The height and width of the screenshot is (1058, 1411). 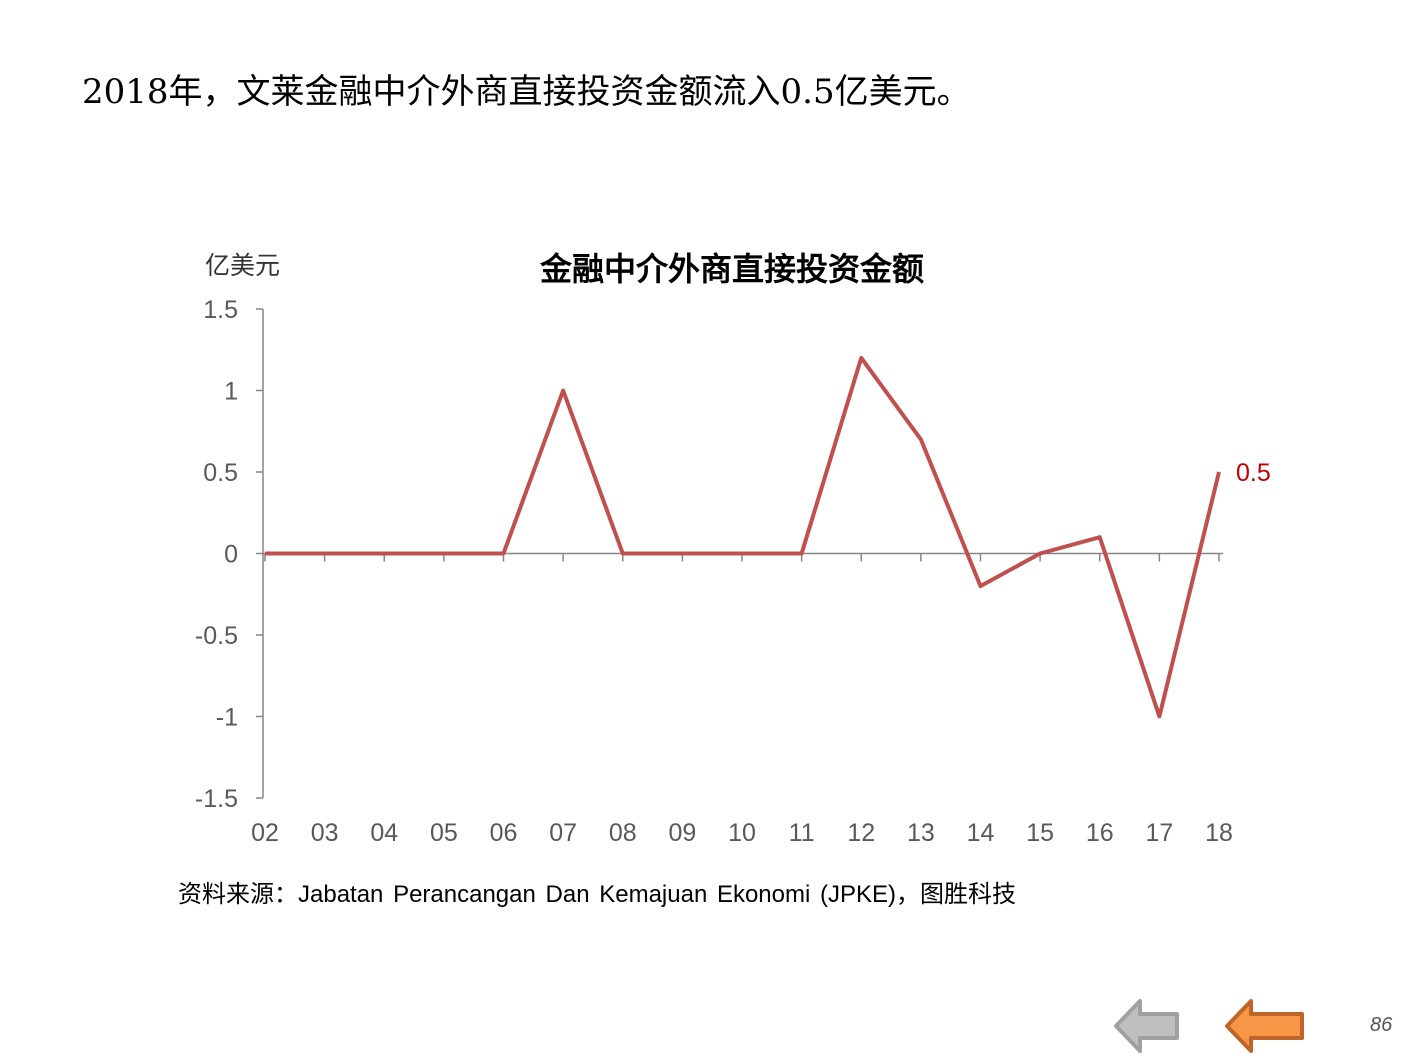 I want to click on x-tick-label: 17, so click(x=1159, y=833).